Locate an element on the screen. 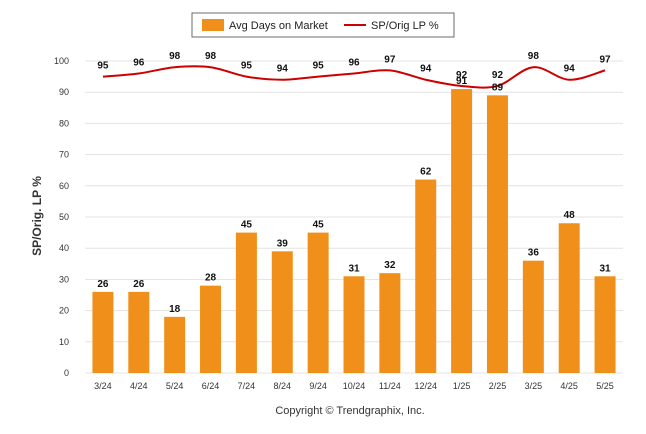 This screenshot has width=646, height=434. bar-value-label: 39 is located at coordinates (283, 243).